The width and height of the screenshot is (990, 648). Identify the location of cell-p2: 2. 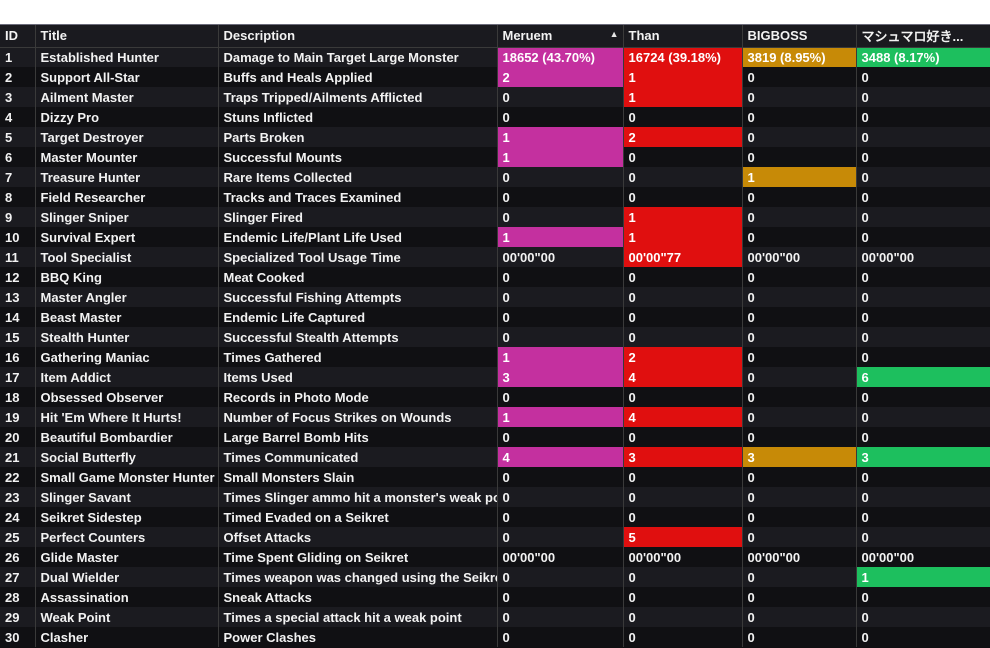
(683, 357).